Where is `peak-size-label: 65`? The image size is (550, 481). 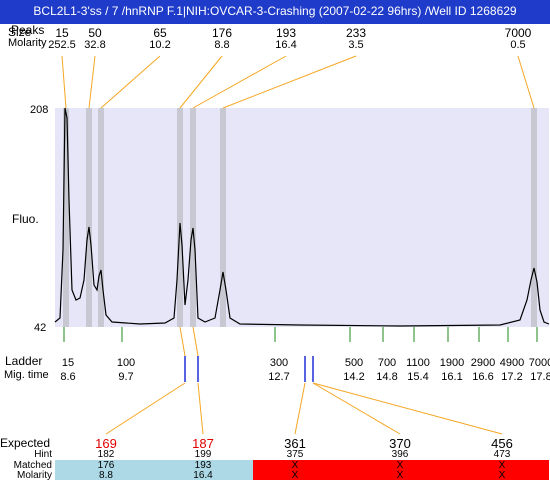
peak-size-label: 65 is located at coordinates (160, 33).